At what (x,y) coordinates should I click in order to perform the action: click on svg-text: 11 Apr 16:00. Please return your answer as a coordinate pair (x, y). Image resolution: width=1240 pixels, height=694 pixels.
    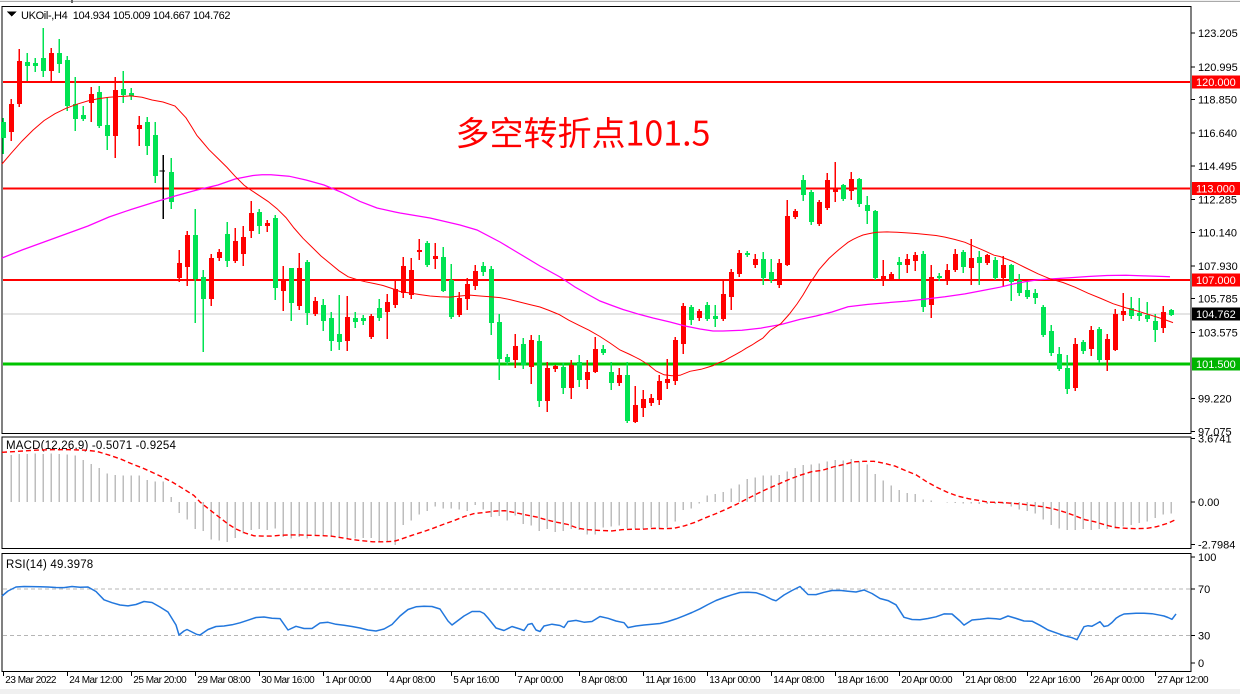
    Looking at the image, I should click on (670, 680).